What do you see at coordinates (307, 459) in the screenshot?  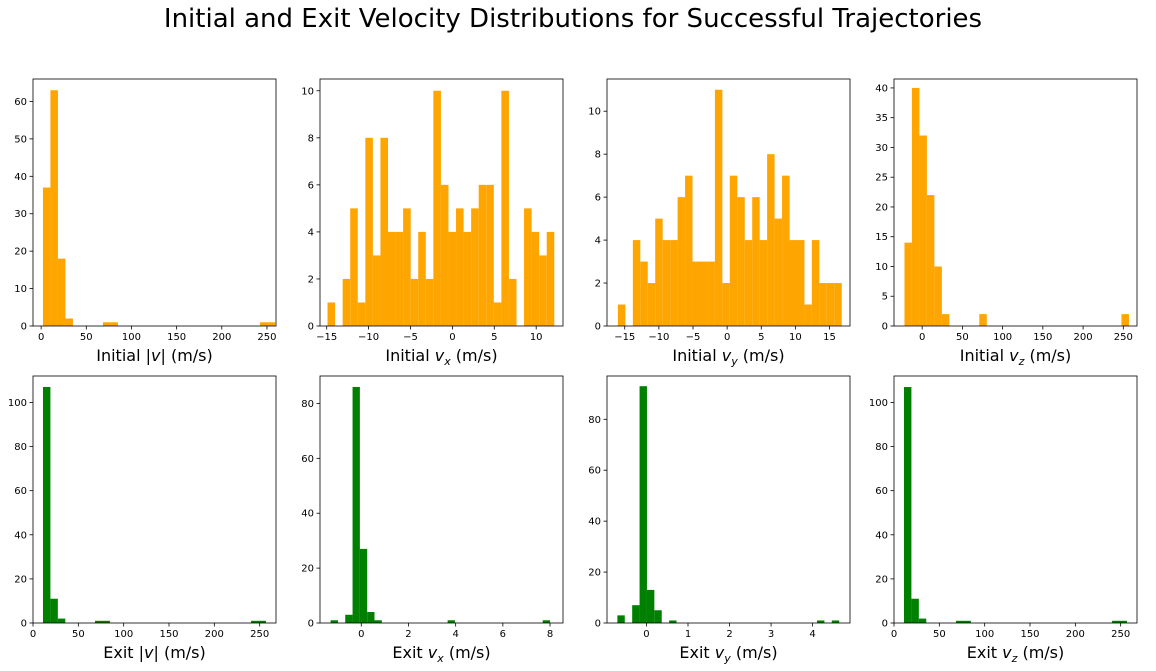 I see `y-tick-label: 60` at bounding box center [307, 459].